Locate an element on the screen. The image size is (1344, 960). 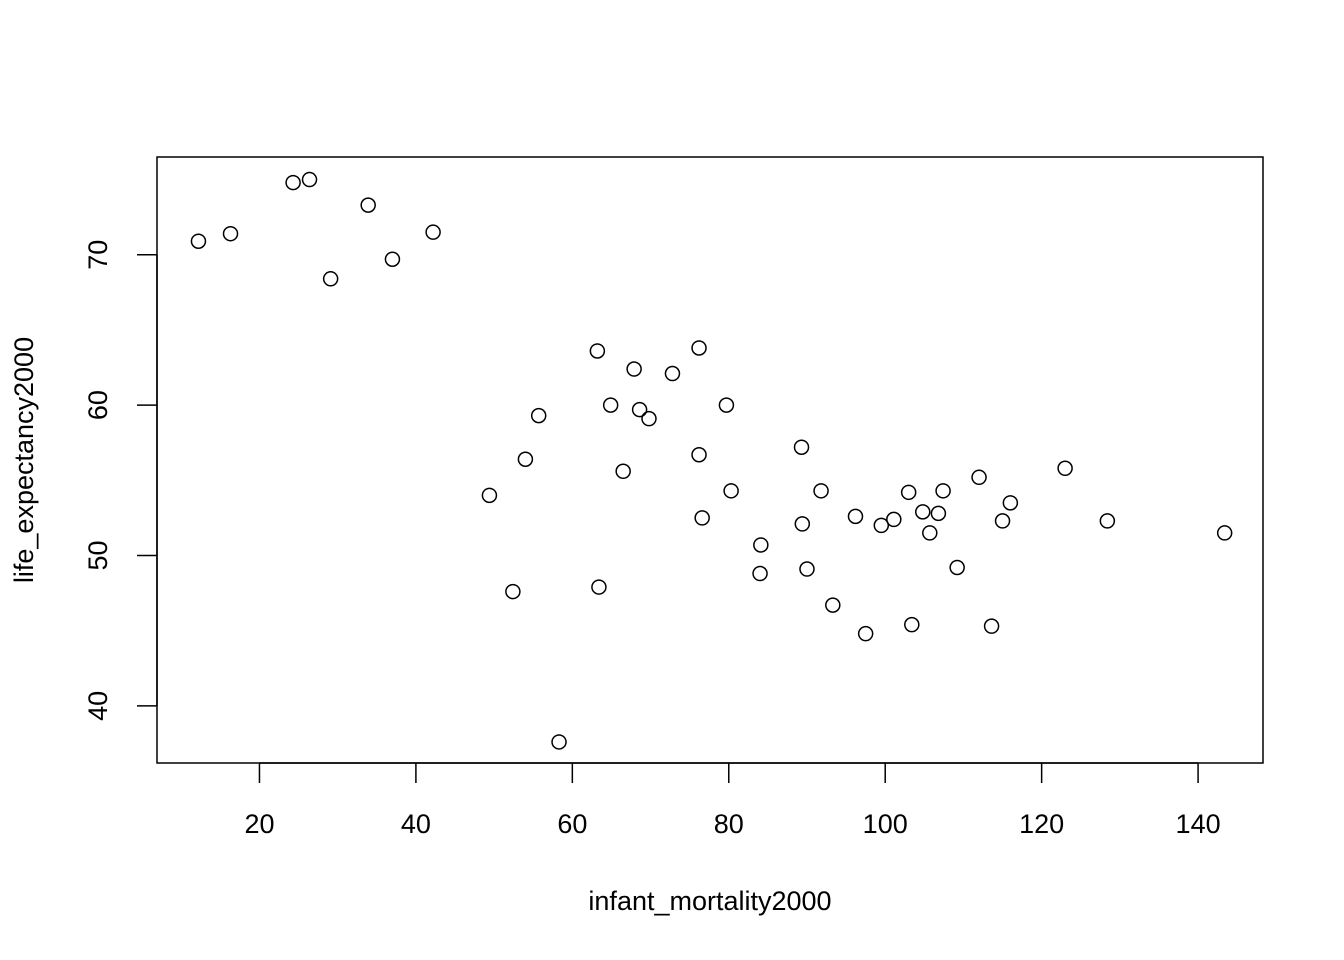
y-tick-label: 40 is located at coordinates (98, 706).